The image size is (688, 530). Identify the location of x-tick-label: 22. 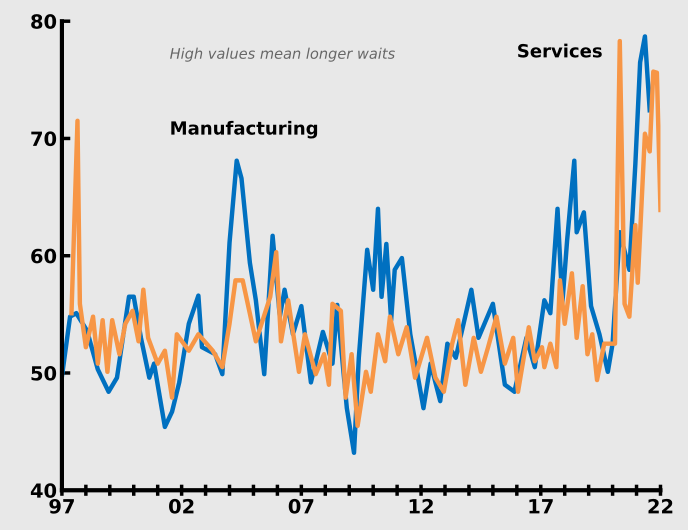
(660, 506).